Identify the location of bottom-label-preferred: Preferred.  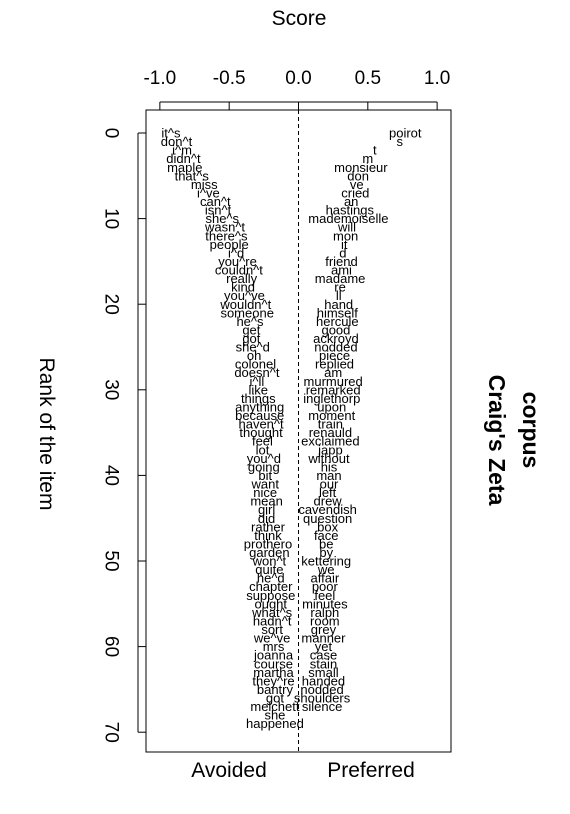
(371, 770).